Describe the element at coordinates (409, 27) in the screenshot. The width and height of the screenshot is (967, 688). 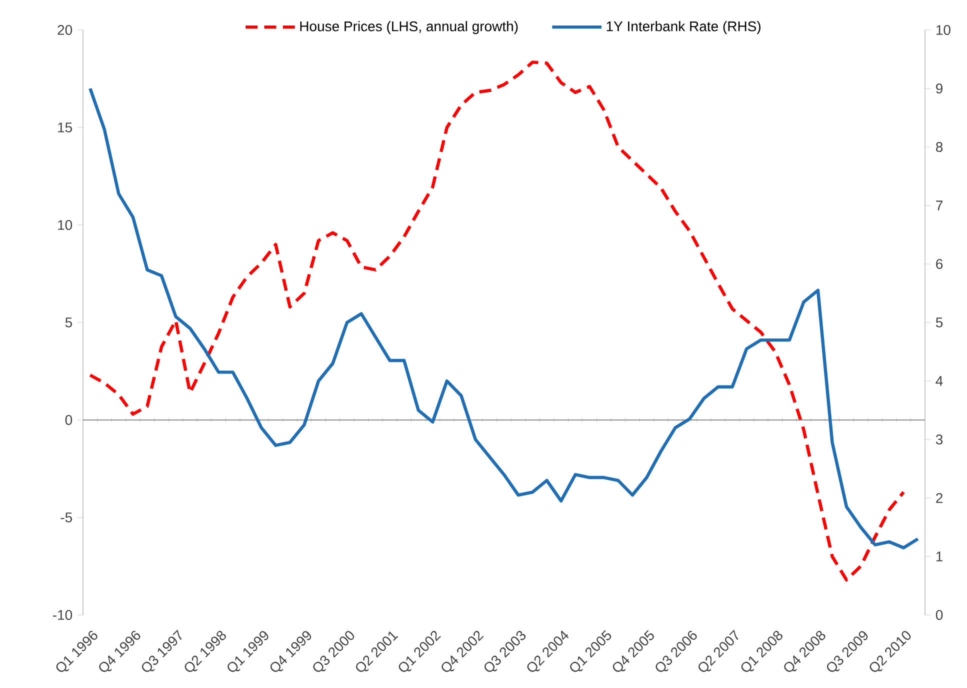
I see `legend-label: House Prices (LHS, annual growth)` at that location.